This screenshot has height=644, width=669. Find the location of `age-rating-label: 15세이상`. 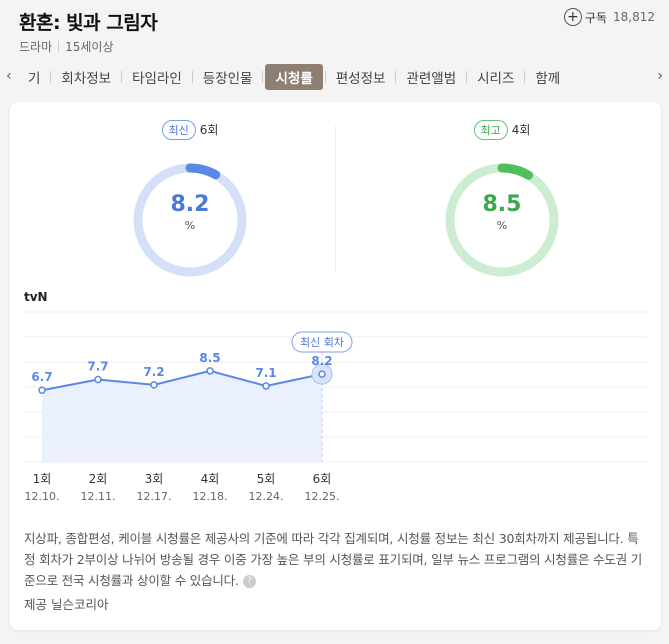

age-rating-label: 15세이상 is located at coordinates (89, 47).